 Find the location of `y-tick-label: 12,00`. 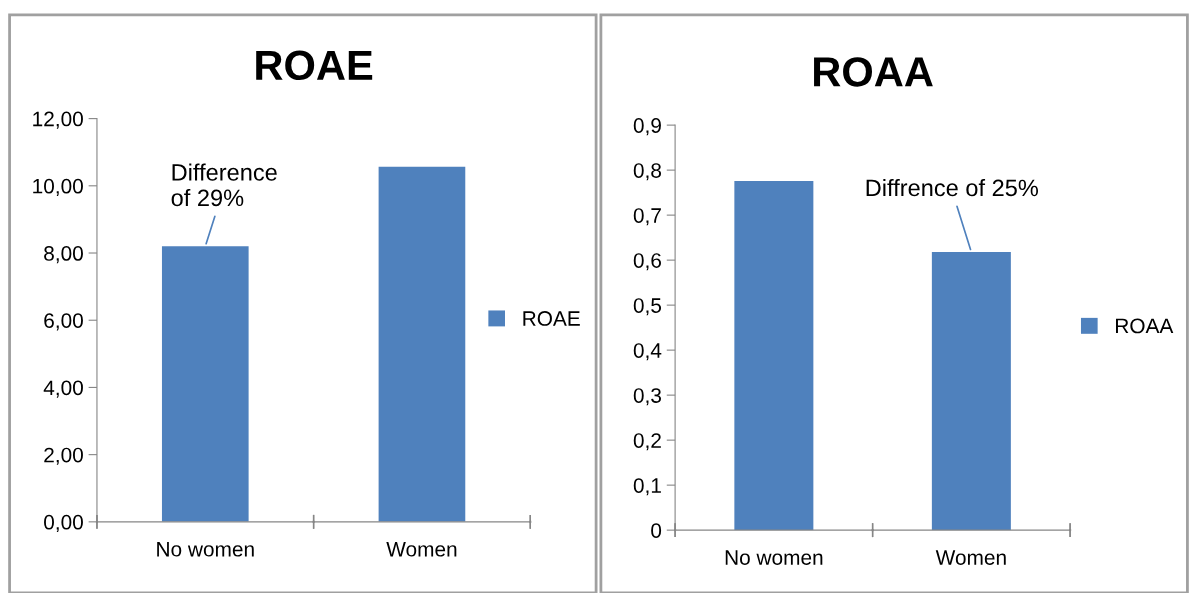

y-tick-label: 12,00 is located at coordinates (58, 120).